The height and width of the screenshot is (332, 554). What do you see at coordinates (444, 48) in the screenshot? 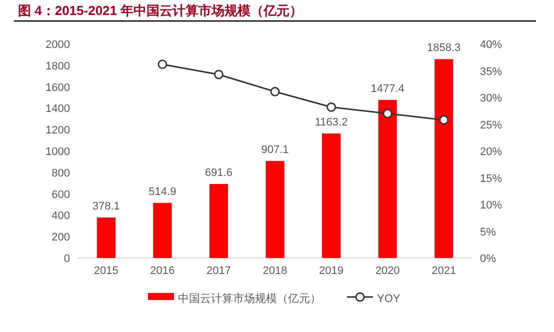
I see `data-label: 1858.3` at bounding box center [444, 48].